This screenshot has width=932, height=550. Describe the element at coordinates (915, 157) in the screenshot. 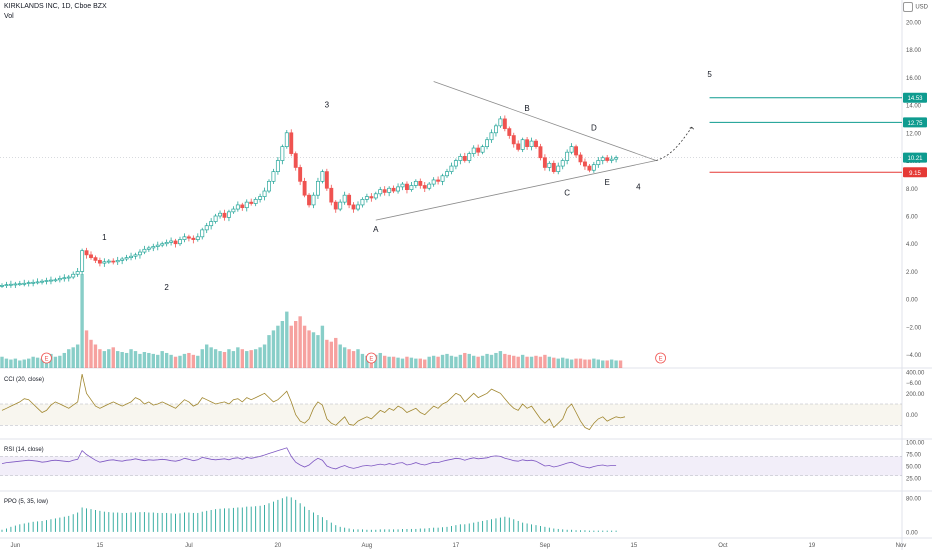

I see `price-label-bg-10.21` at that location.